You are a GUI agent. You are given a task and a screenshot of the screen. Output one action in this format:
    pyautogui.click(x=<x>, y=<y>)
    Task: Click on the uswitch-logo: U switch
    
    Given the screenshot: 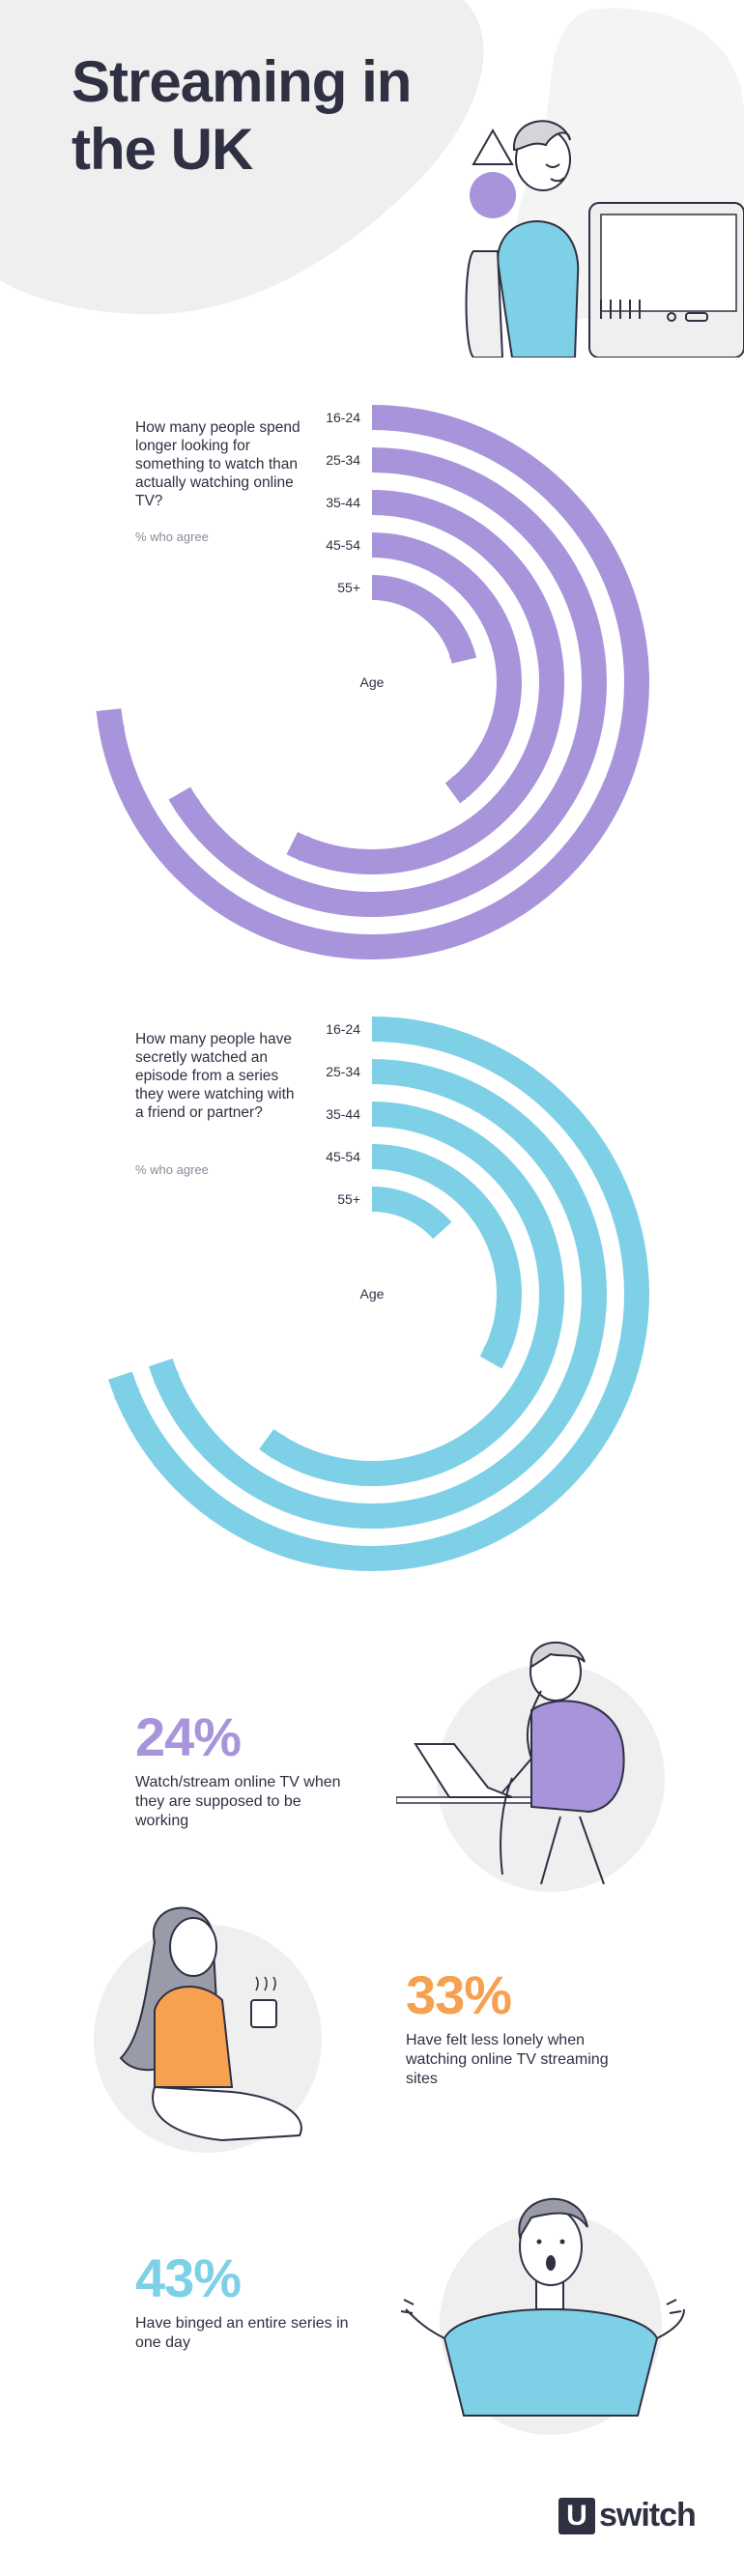 What is the action you would take?
    pyautogui.click(x=627, y=2515)
    